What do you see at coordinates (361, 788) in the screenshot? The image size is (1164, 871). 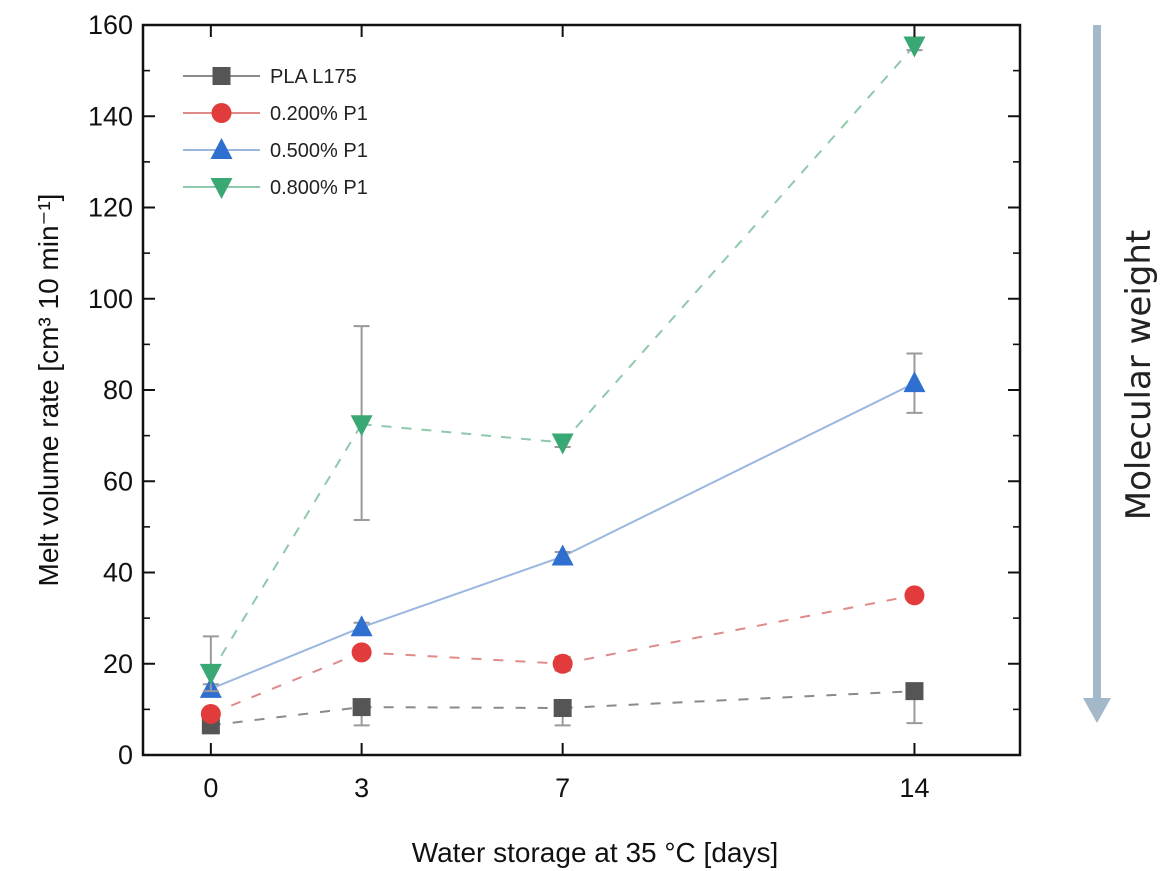 I see `x-tick-label: 3` at bounding box center [361, 788].